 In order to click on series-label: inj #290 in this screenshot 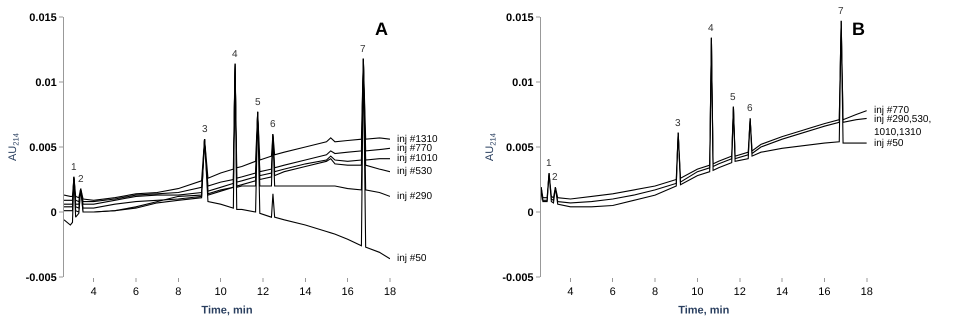, I will do `click(414, 196)`.